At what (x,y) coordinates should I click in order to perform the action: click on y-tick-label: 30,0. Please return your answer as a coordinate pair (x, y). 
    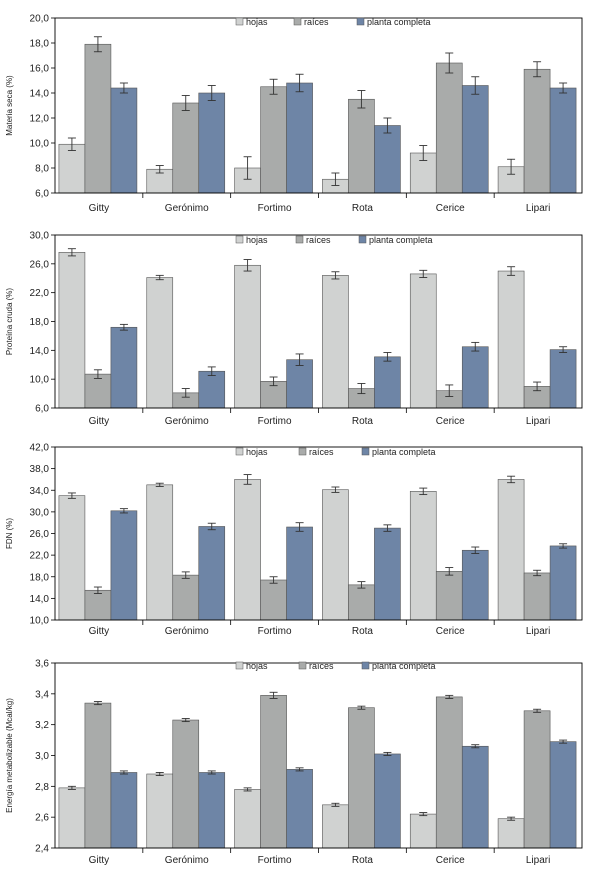
    Looking at the image, I should click on (40, 236).